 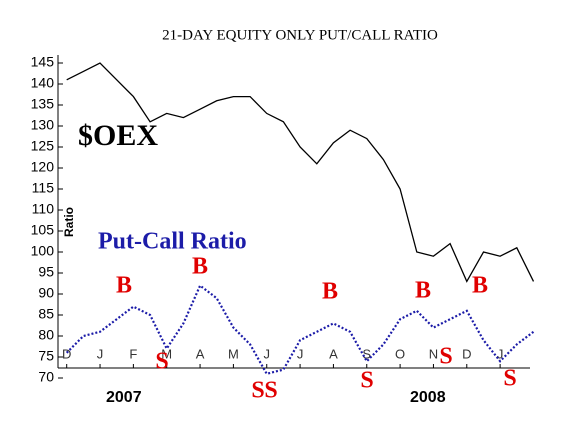 What do you see at coordinates (428, 397) in the screenshot?
I see `year-label: 2008` at bounding box center [428, 397].